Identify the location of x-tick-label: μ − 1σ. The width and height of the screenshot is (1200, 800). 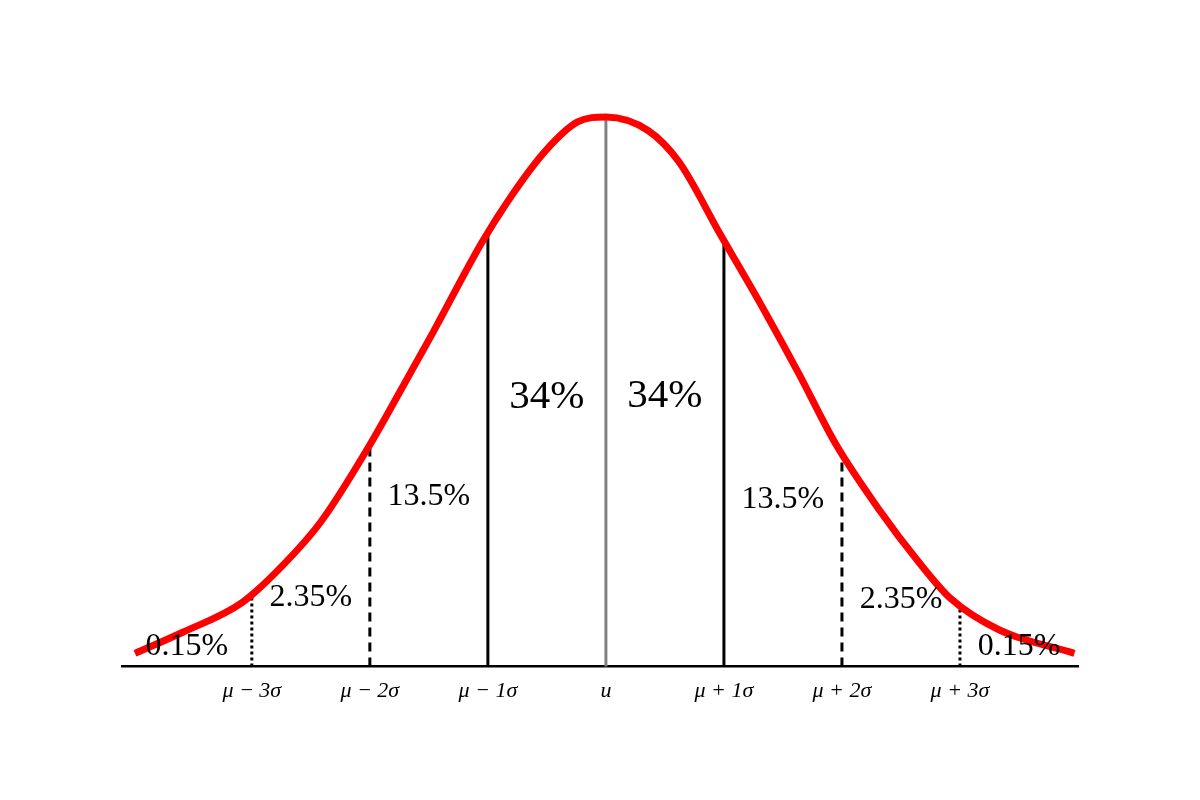
(488, 689).